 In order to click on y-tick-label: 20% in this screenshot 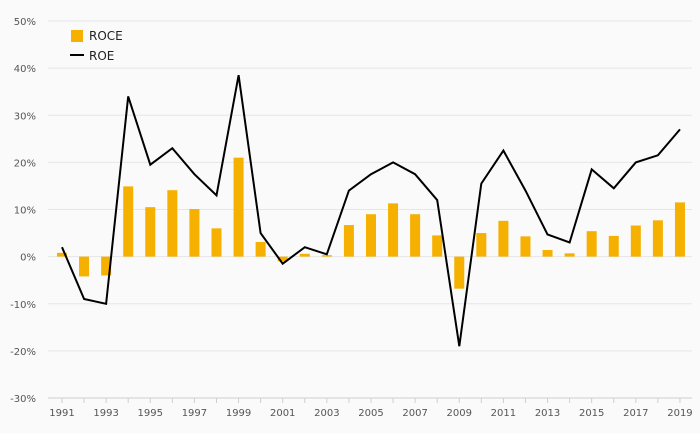, I will do `click(25, 163)`.